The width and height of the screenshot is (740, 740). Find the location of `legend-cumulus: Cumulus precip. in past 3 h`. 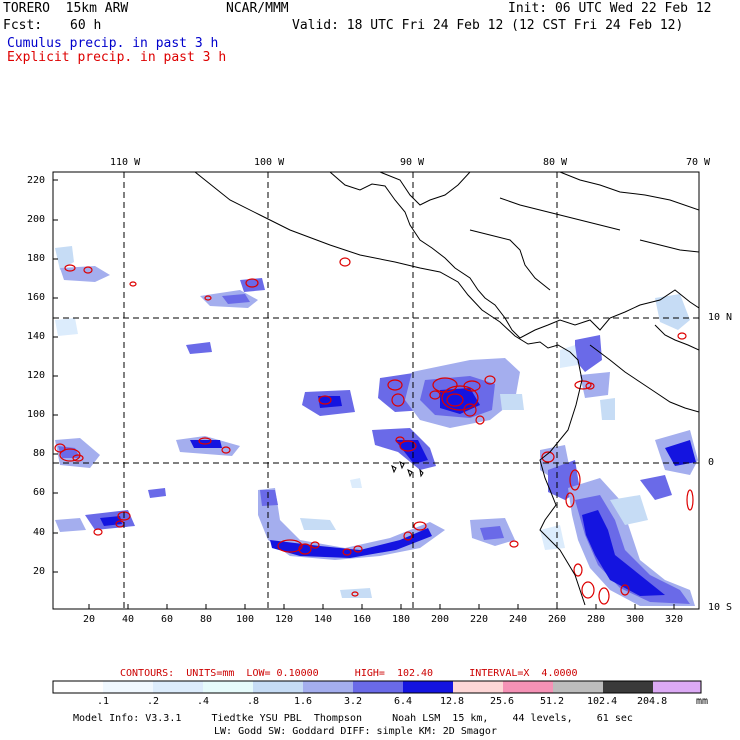

legend-cumulus: Cumulus precip. in past 3 h is located at coordinates (113, 43).